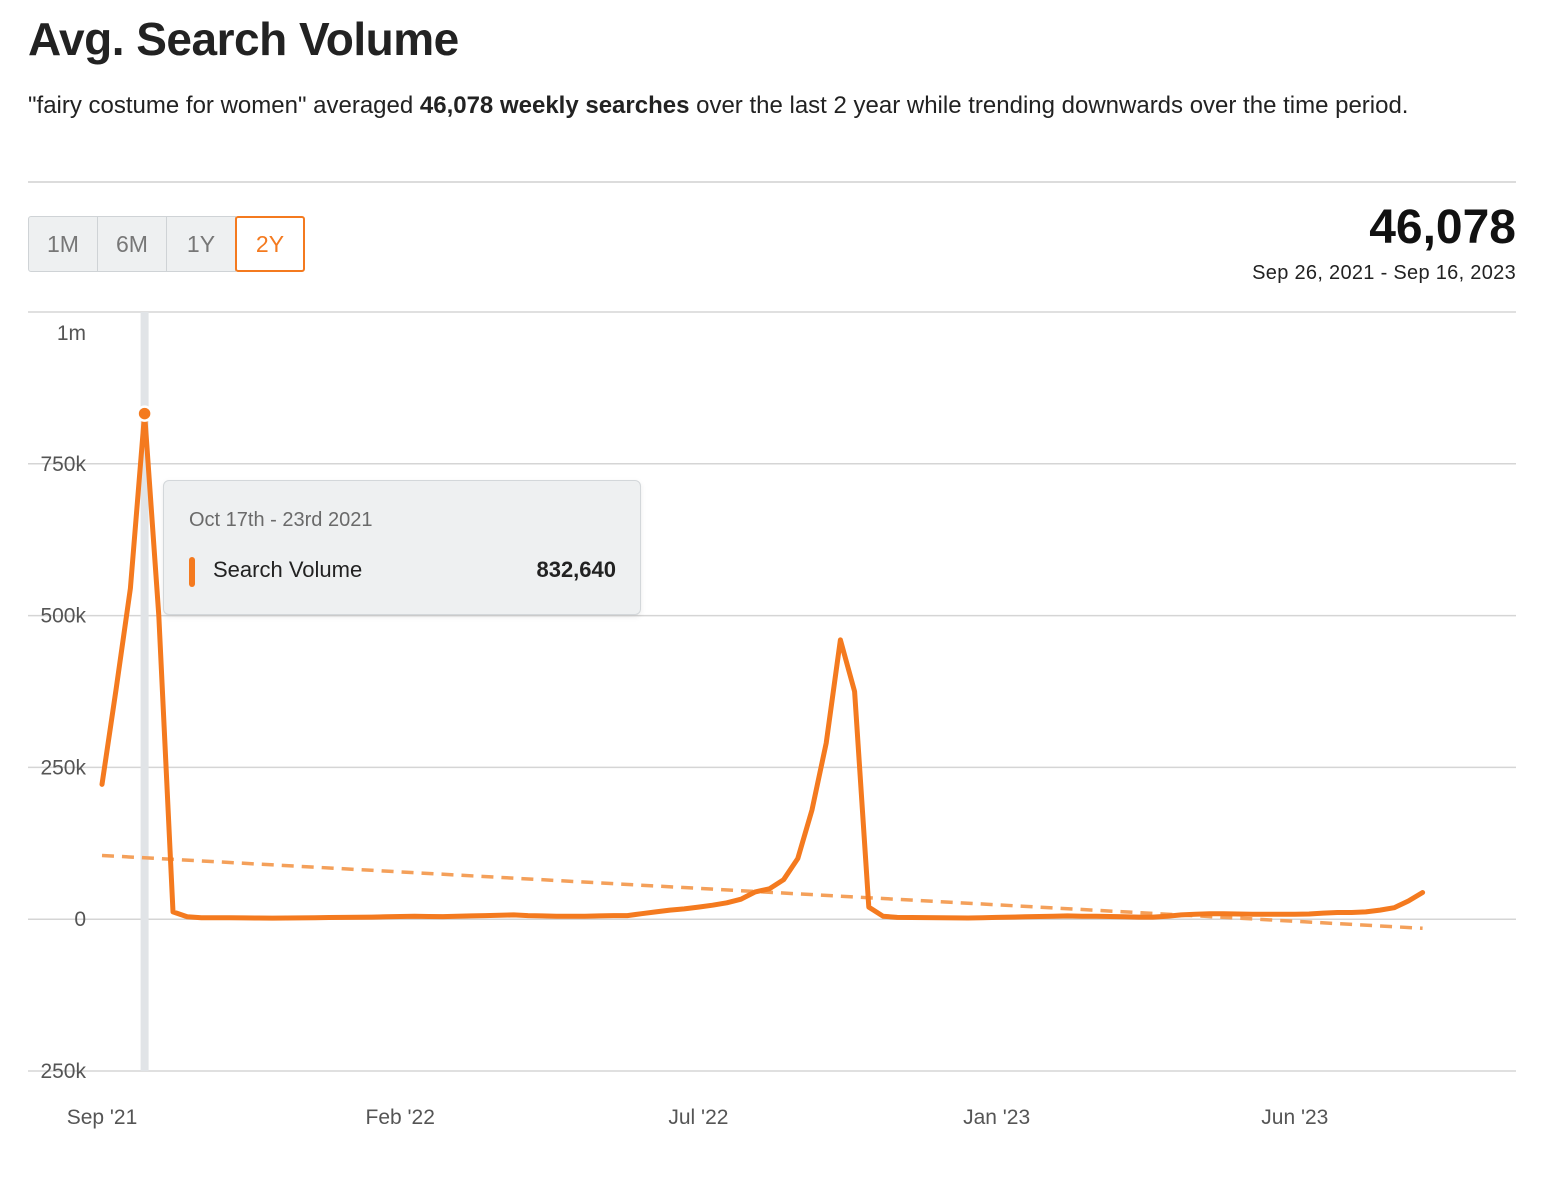 This screenshot has width=1558, height=1190. I want to click on x-tick-label: Jan '23, so click(996, 1117).